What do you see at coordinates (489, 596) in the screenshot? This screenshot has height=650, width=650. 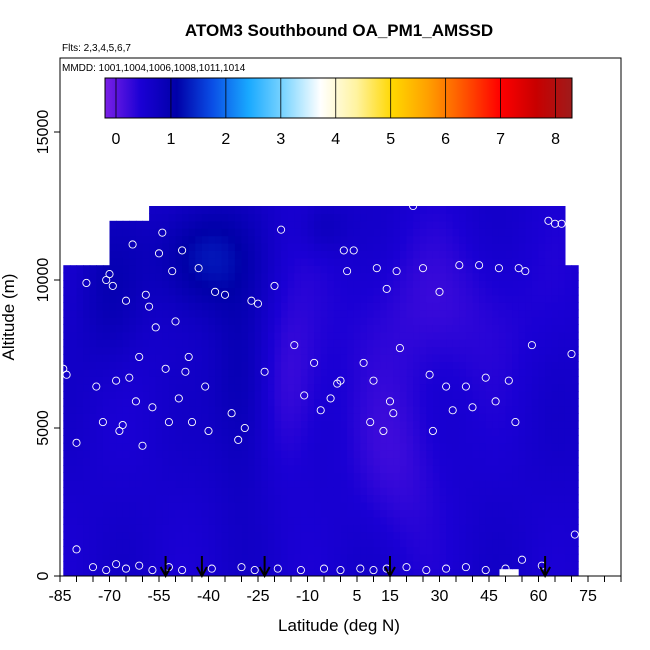 I see `x-tick-label: 45` at bounding box center [489, 596].